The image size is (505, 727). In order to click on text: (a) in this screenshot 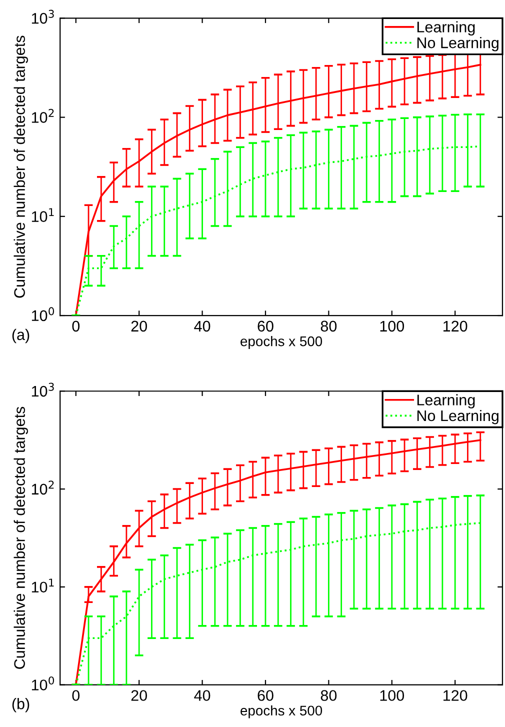, I will do `click(21, 336)`.